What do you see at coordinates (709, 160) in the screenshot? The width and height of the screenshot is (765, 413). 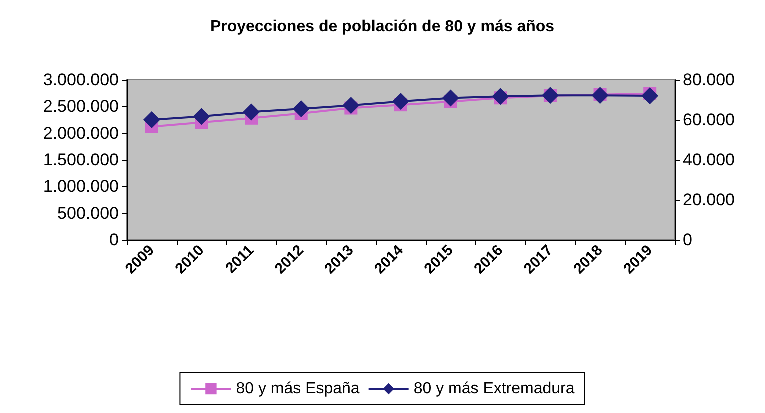 I see `y2-tick-label: 40.000` at bounding box center [709, 160].